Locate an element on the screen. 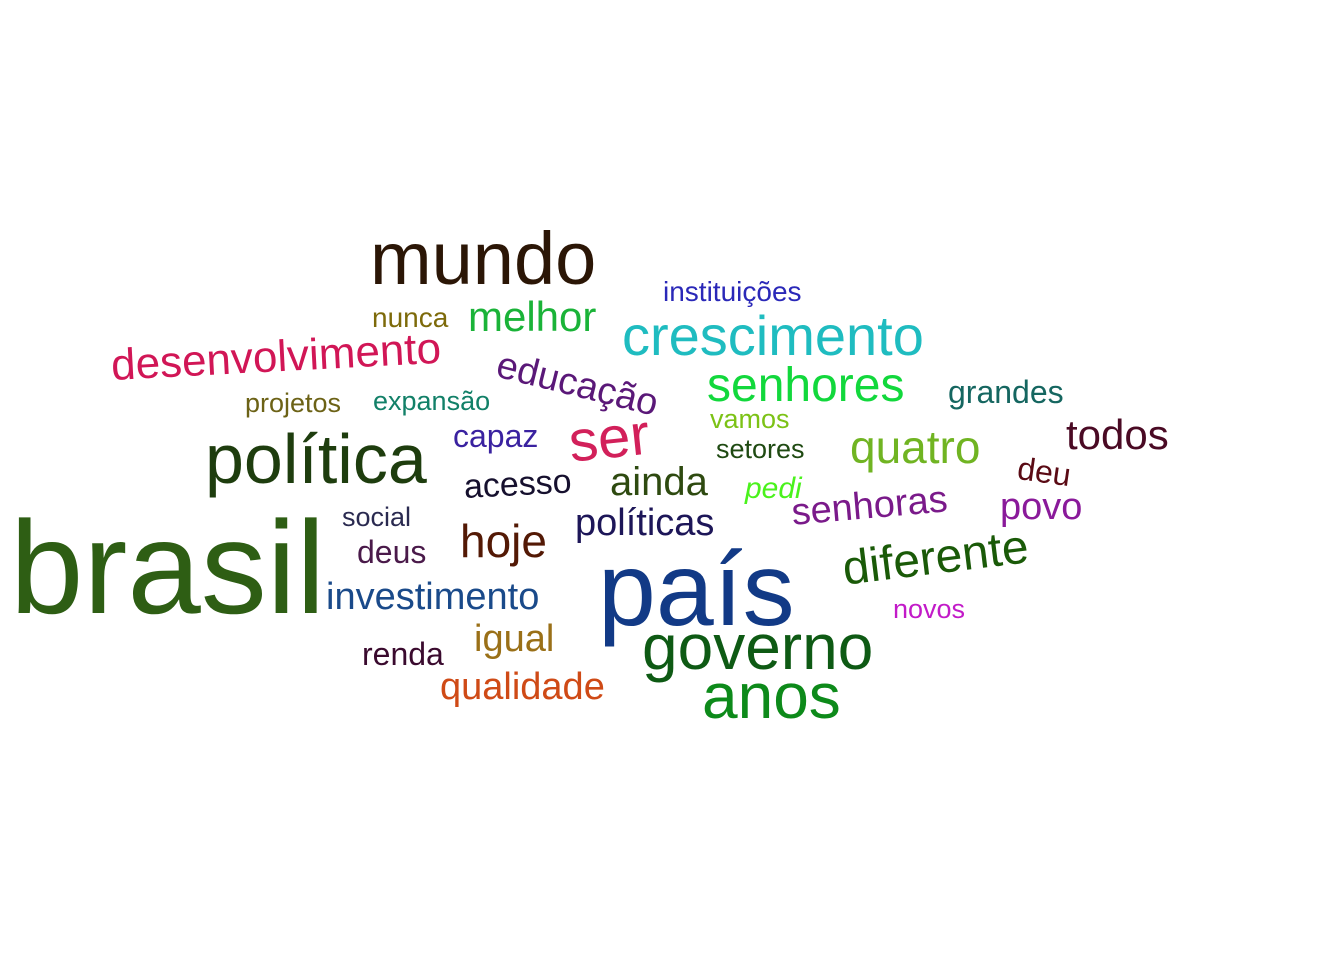 Image resolution: width=1344 pixels, height=960 pixels. word-todos: todos is located at coordinates (1117, 434).